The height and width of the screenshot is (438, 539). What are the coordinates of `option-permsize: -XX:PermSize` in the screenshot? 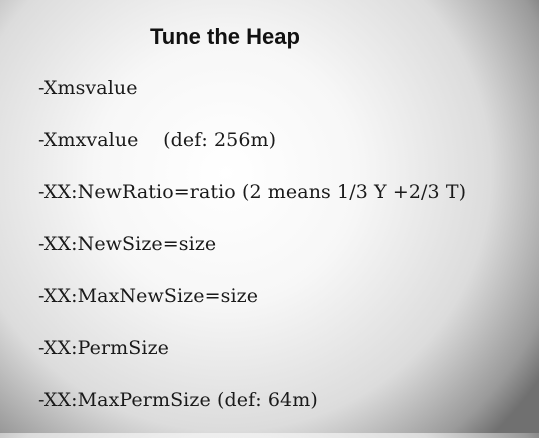 It's located at (104, 348).